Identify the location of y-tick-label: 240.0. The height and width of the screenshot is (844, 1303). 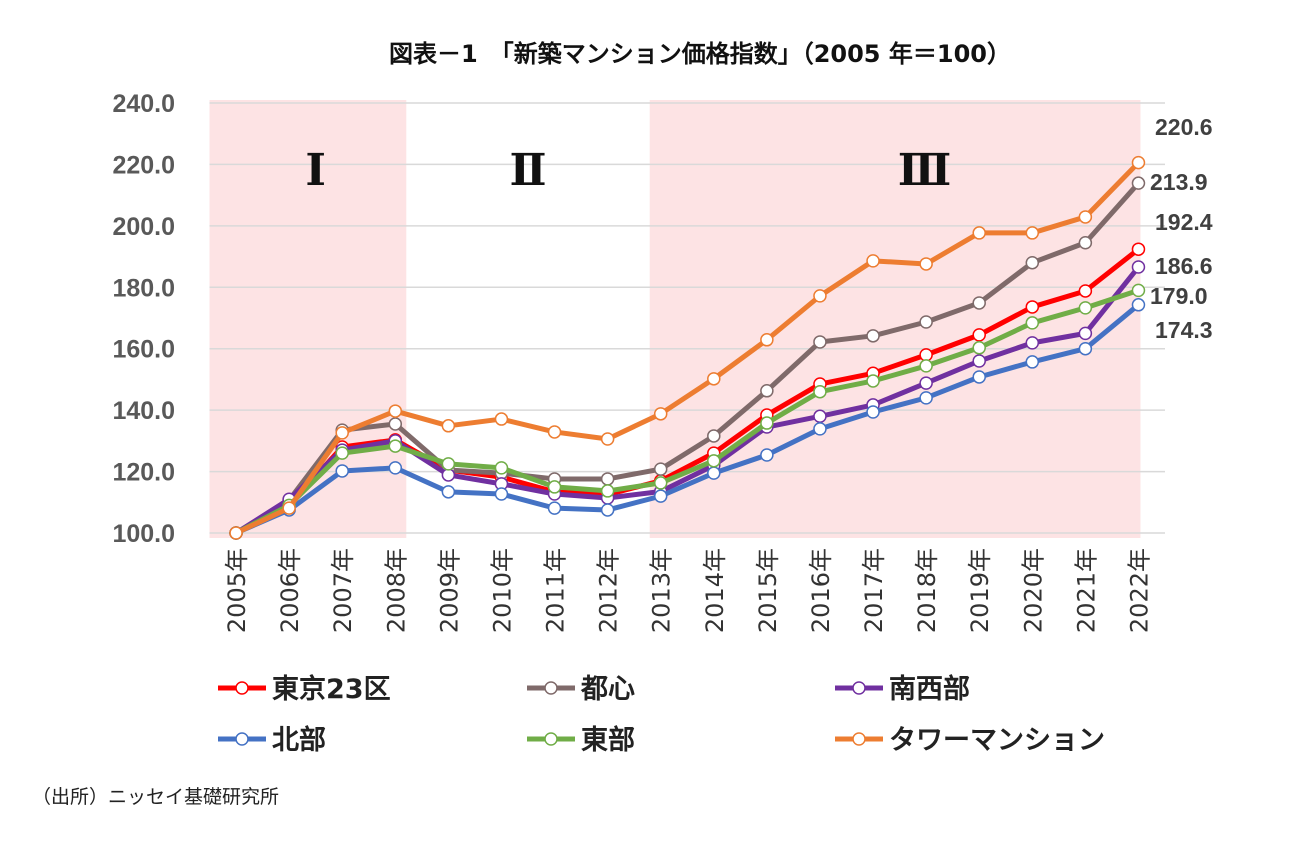
(143, 104).